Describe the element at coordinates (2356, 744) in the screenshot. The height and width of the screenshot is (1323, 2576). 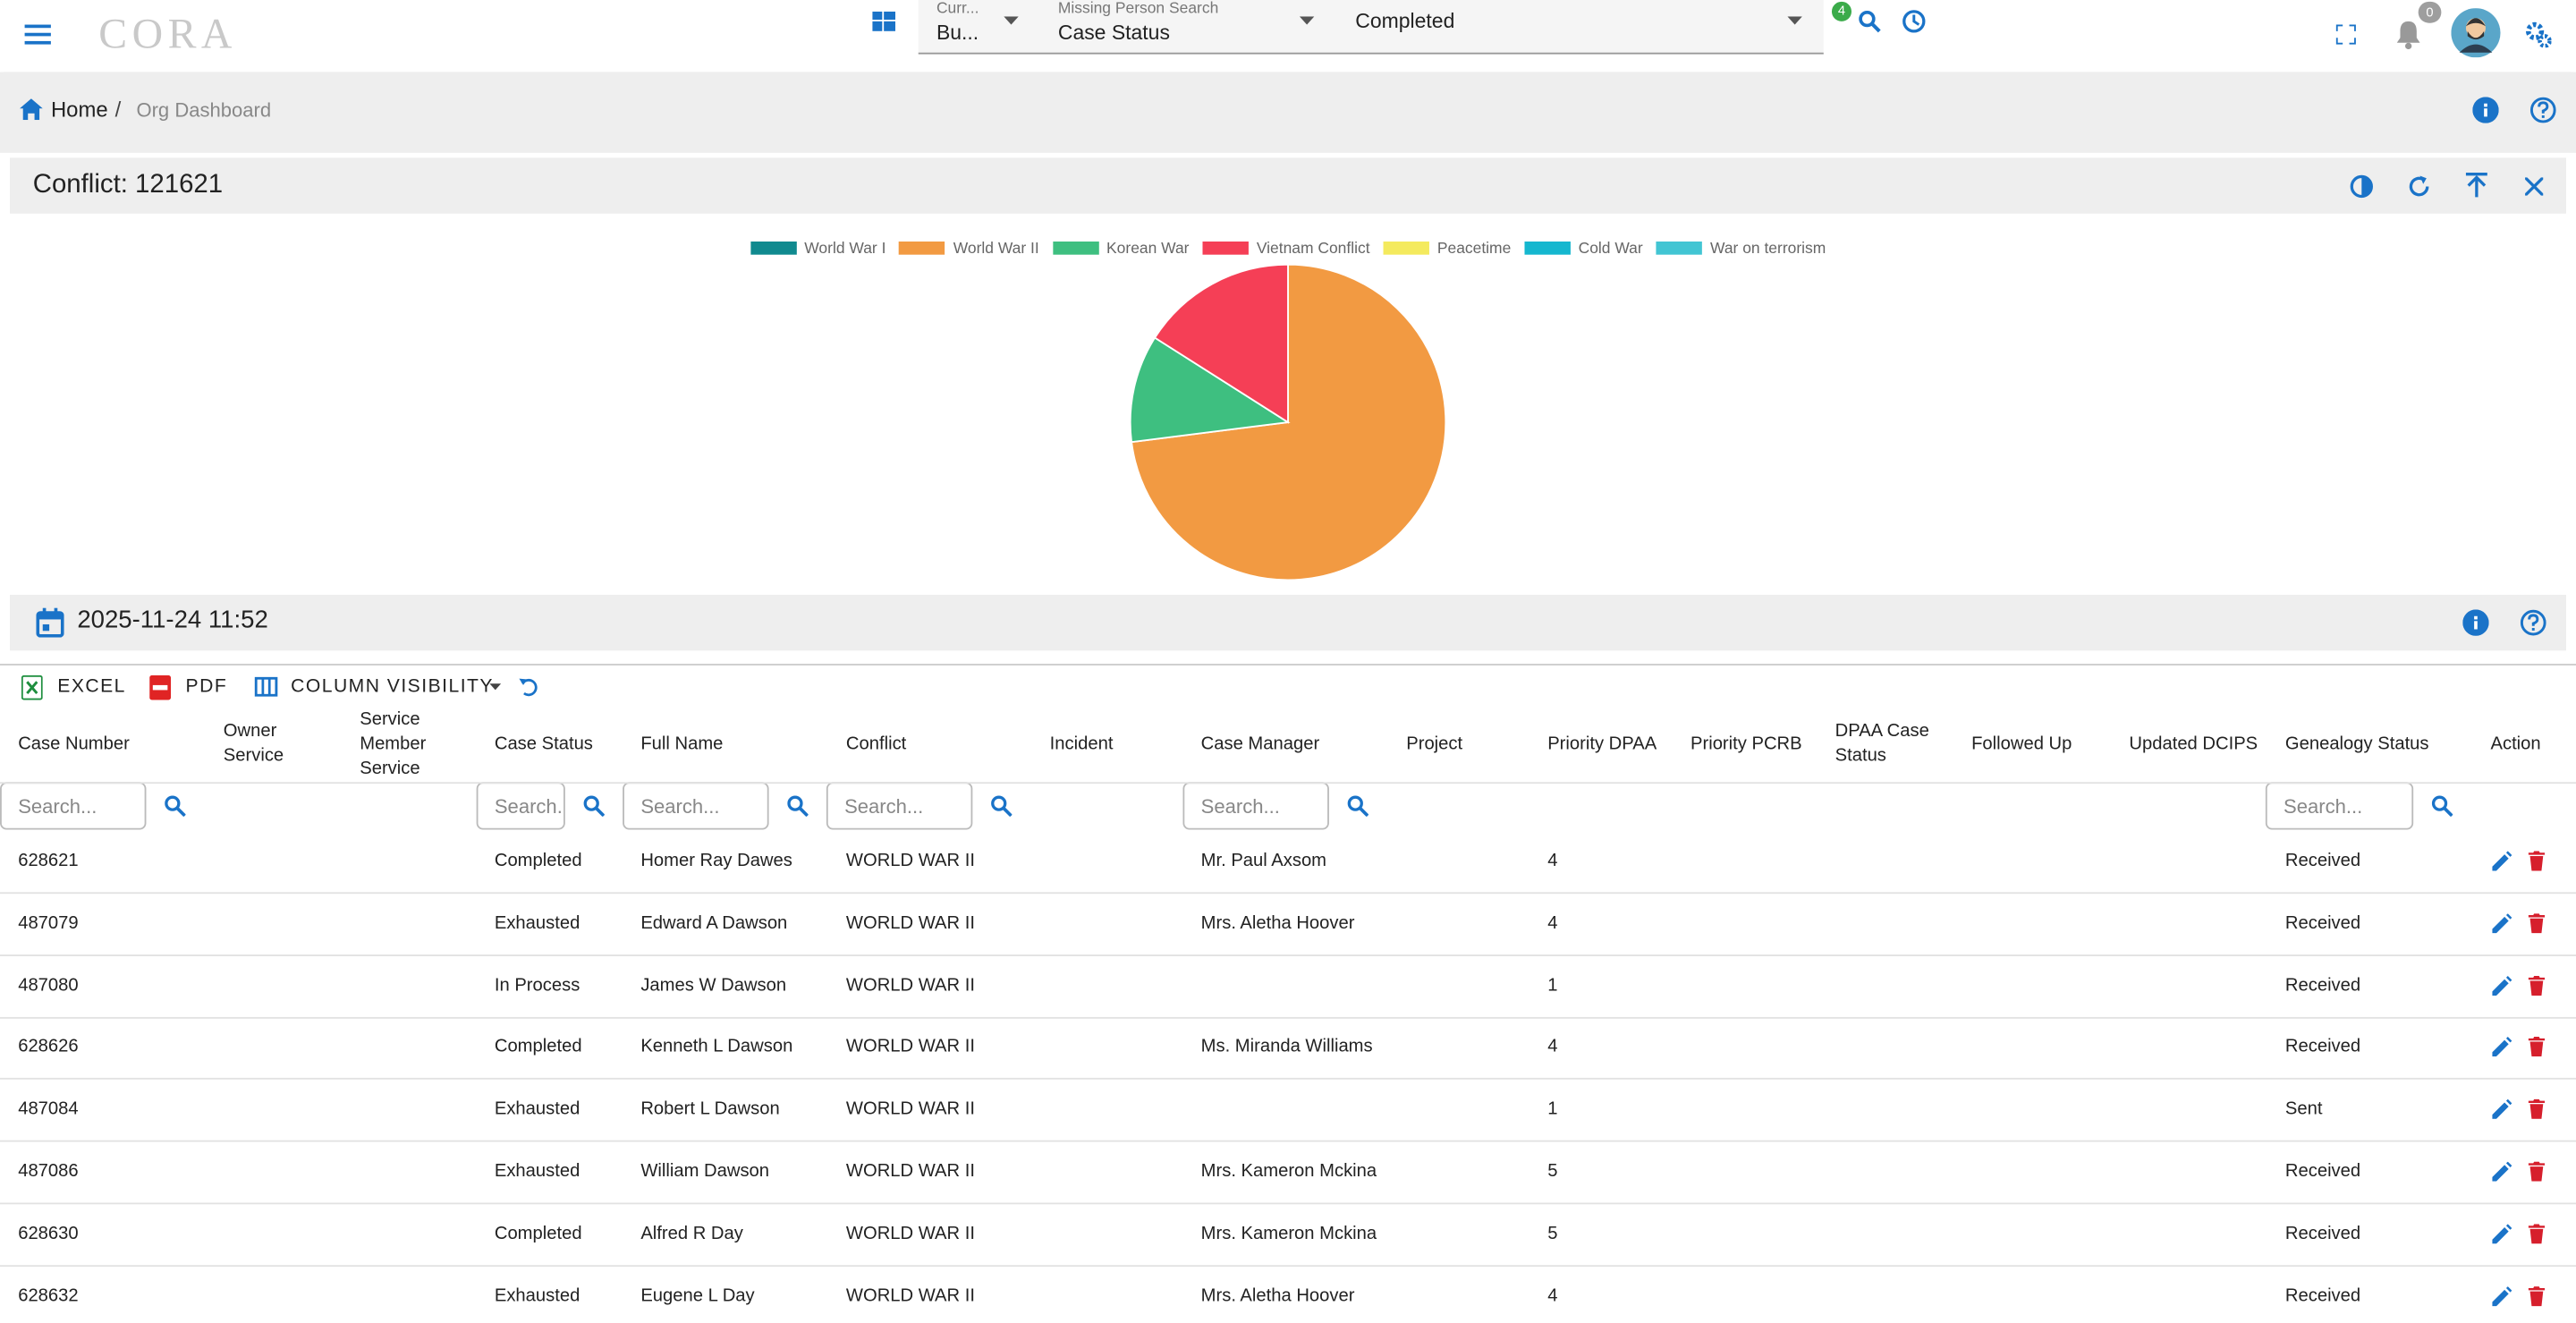
I see `column-header: Genealogy Status` at that location.